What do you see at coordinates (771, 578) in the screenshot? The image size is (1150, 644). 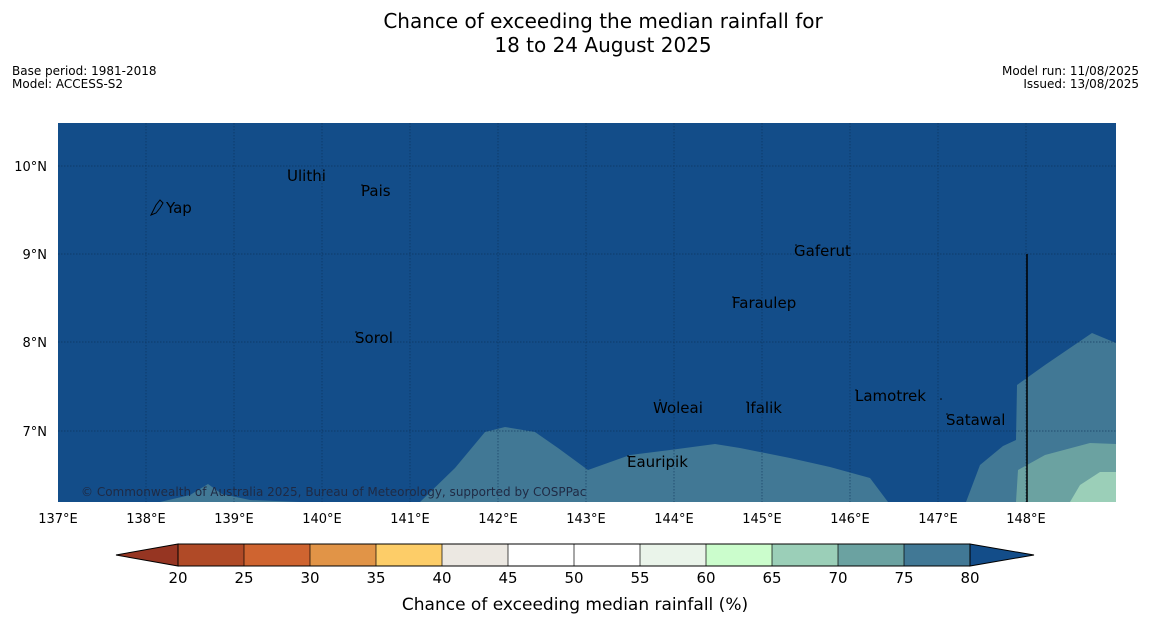 I see `colorbar-tick: 65` at bounding box center [771, 578].